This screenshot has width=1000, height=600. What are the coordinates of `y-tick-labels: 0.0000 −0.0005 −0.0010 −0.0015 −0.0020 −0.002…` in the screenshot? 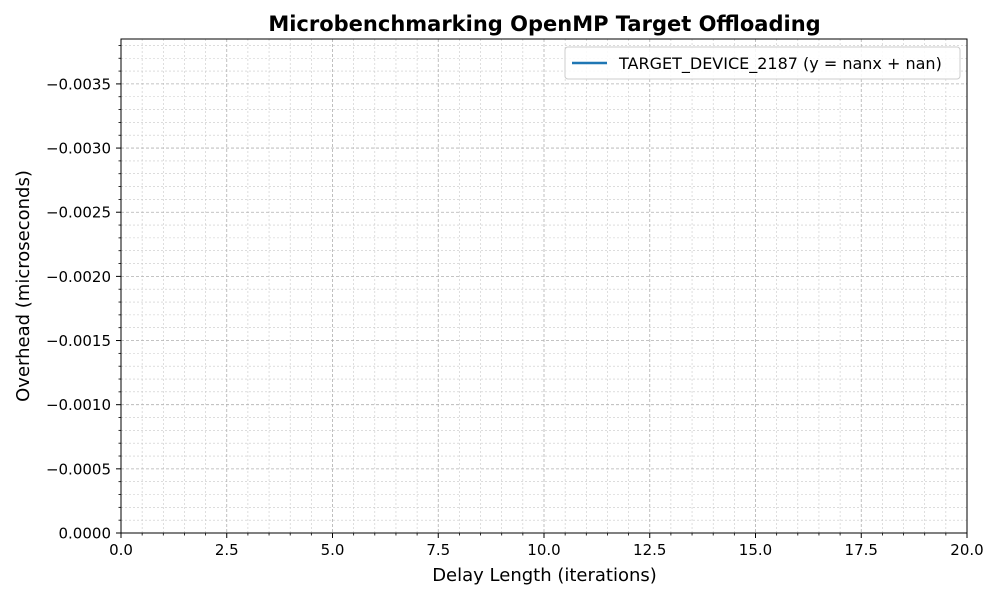 It's located at (78, 308).